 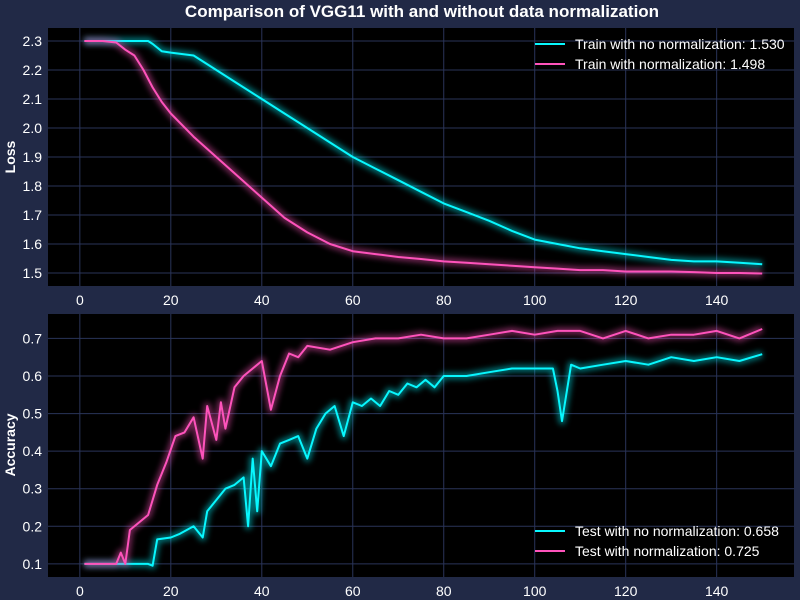 I want to click on y-tick-label: 0.3, so click(x=33, y=489).